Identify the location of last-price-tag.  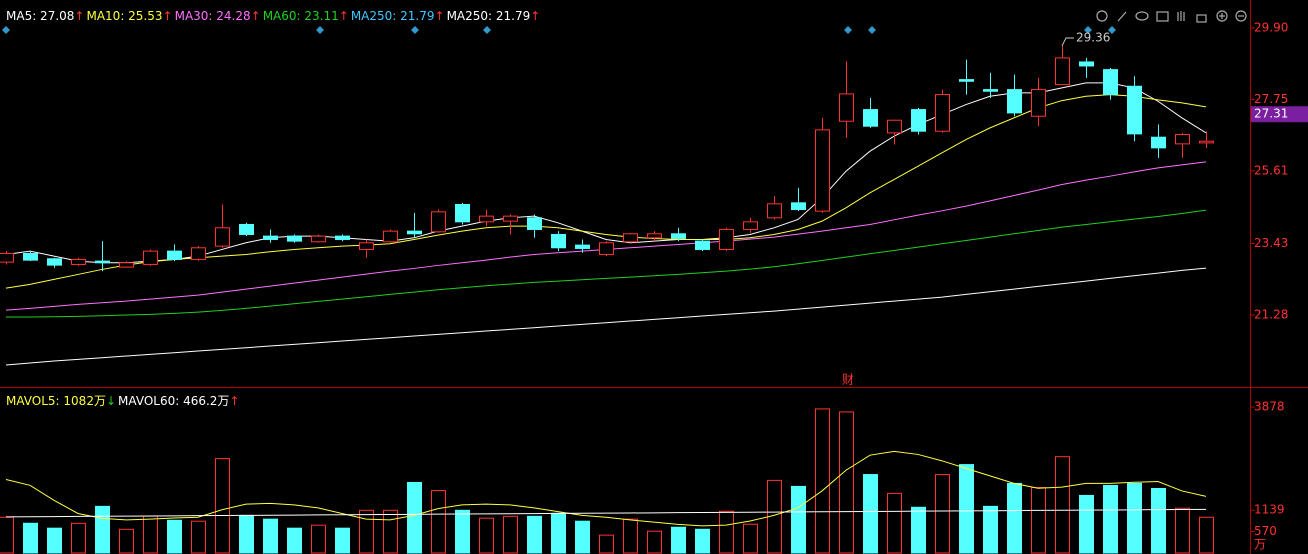
(1279, 114).